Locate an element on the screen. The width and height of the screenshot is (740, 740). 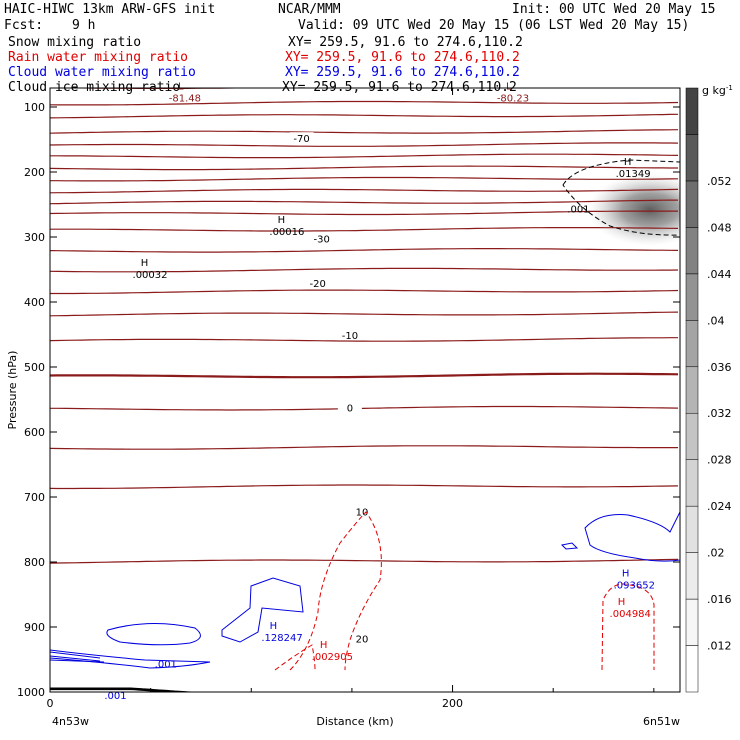
x-endpoint-left: 4n53w is located at coordinates (70, 721).